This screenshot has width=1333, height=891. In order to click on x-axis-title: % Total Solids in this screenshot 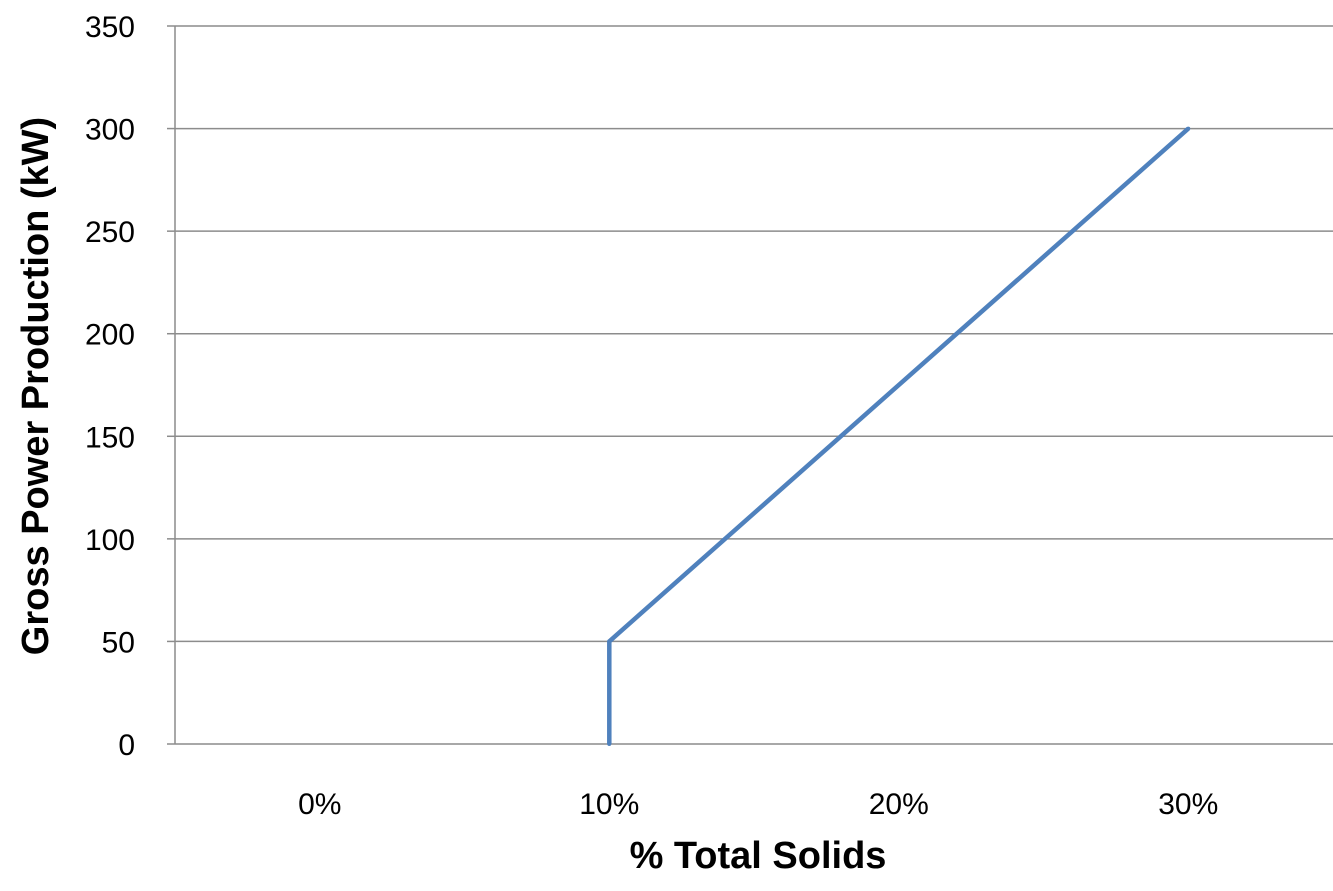, I will do `click(758, 856)`.